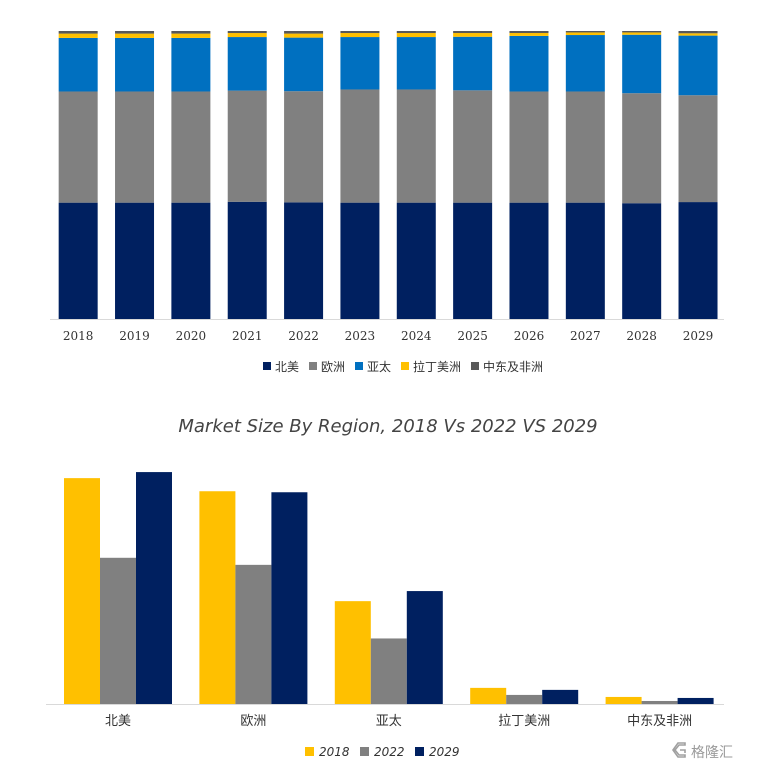 The image size is (758, 769). What do you see at coordinates (623, 700) in the screenshot?
I see `bar-中东及非洲-2018` at bounding box center [623, 700].